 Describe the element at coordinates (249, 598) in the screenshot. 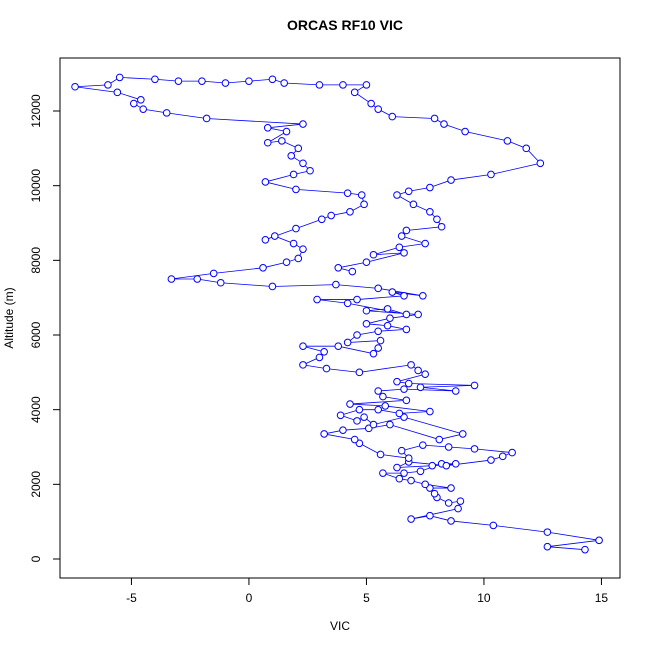

I see `x-tick-label: 0` at that location.